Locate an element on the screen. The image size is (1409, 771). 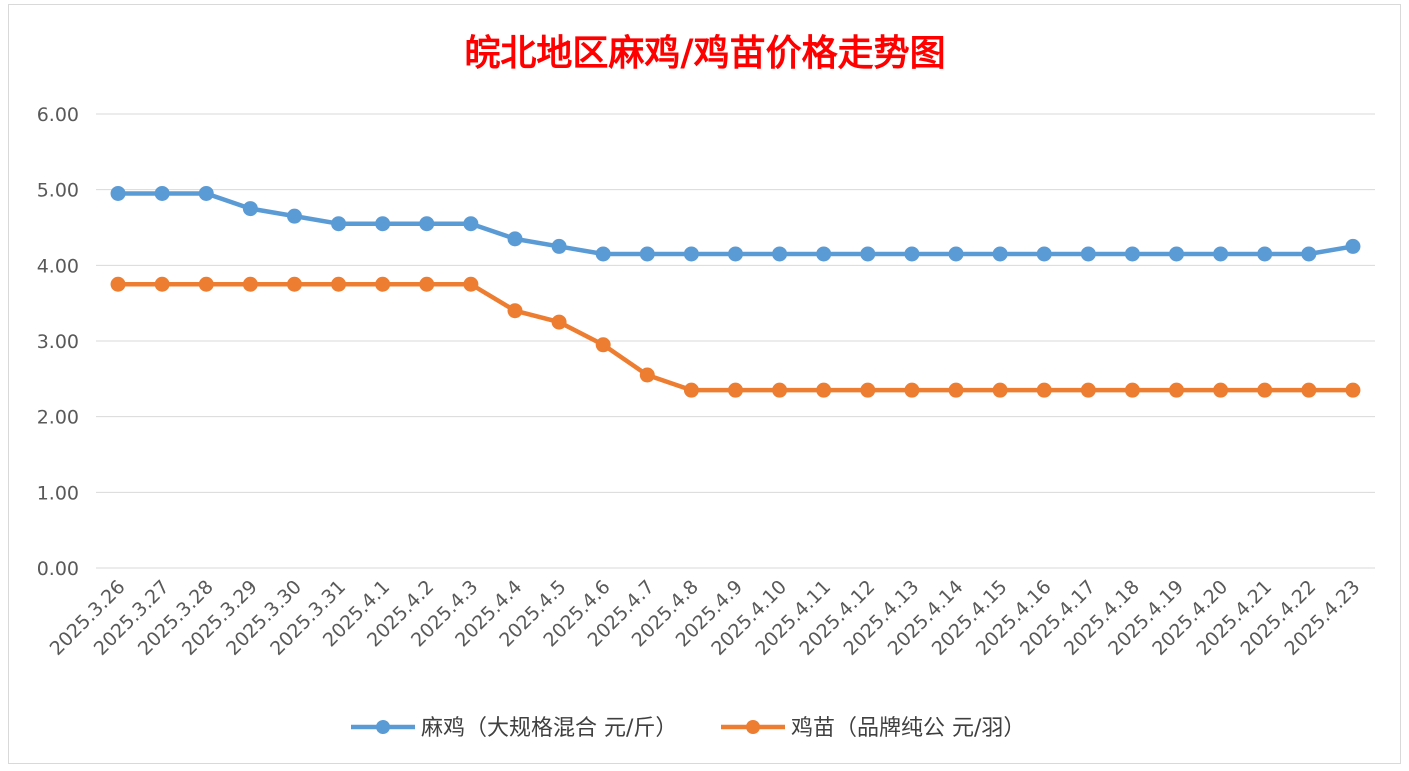
legend-label: 鸡苗（品牌纯公 元/羽） is located at coordinates (908, 728).